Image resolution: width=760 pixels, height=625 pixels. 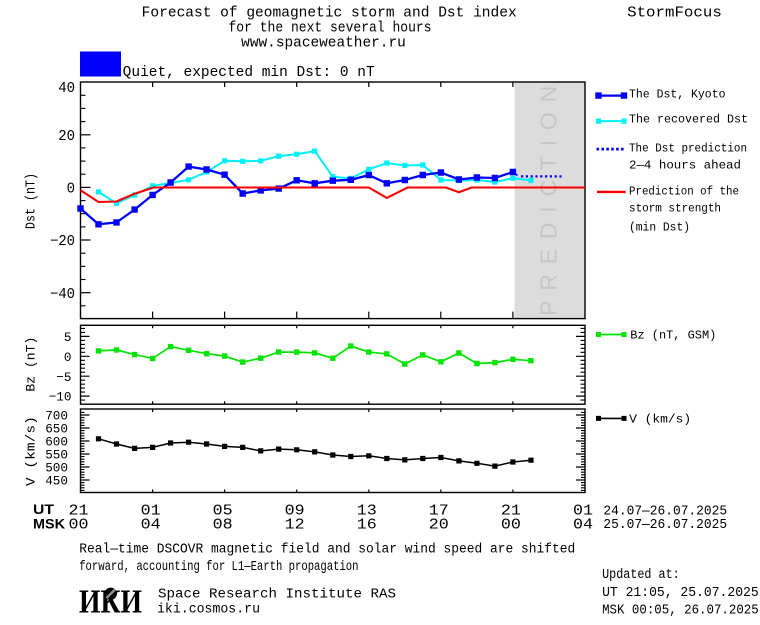 What do you see at coordinates (680, 593) in the screenshot?
I see `svg-text: UT 21:05, 25.07.2025` at bounding box center [680, 593].